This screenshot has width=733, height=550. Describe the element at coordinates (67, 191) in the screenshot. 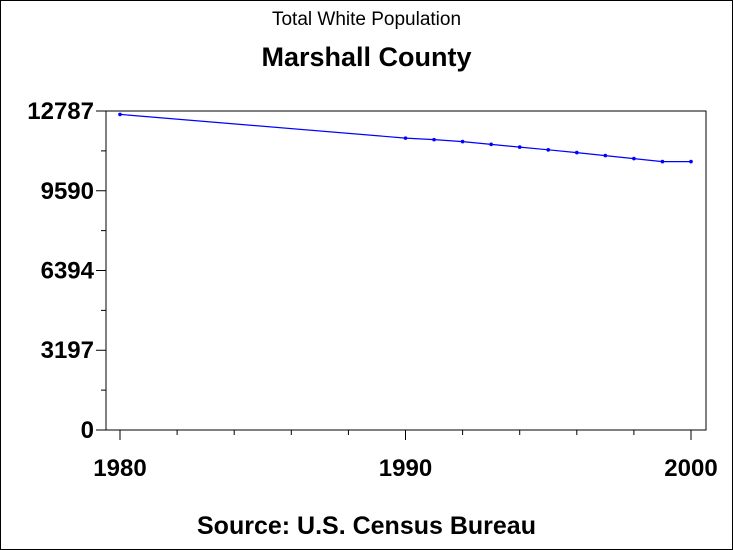

I see `y-tick-label: 9590` at that location.